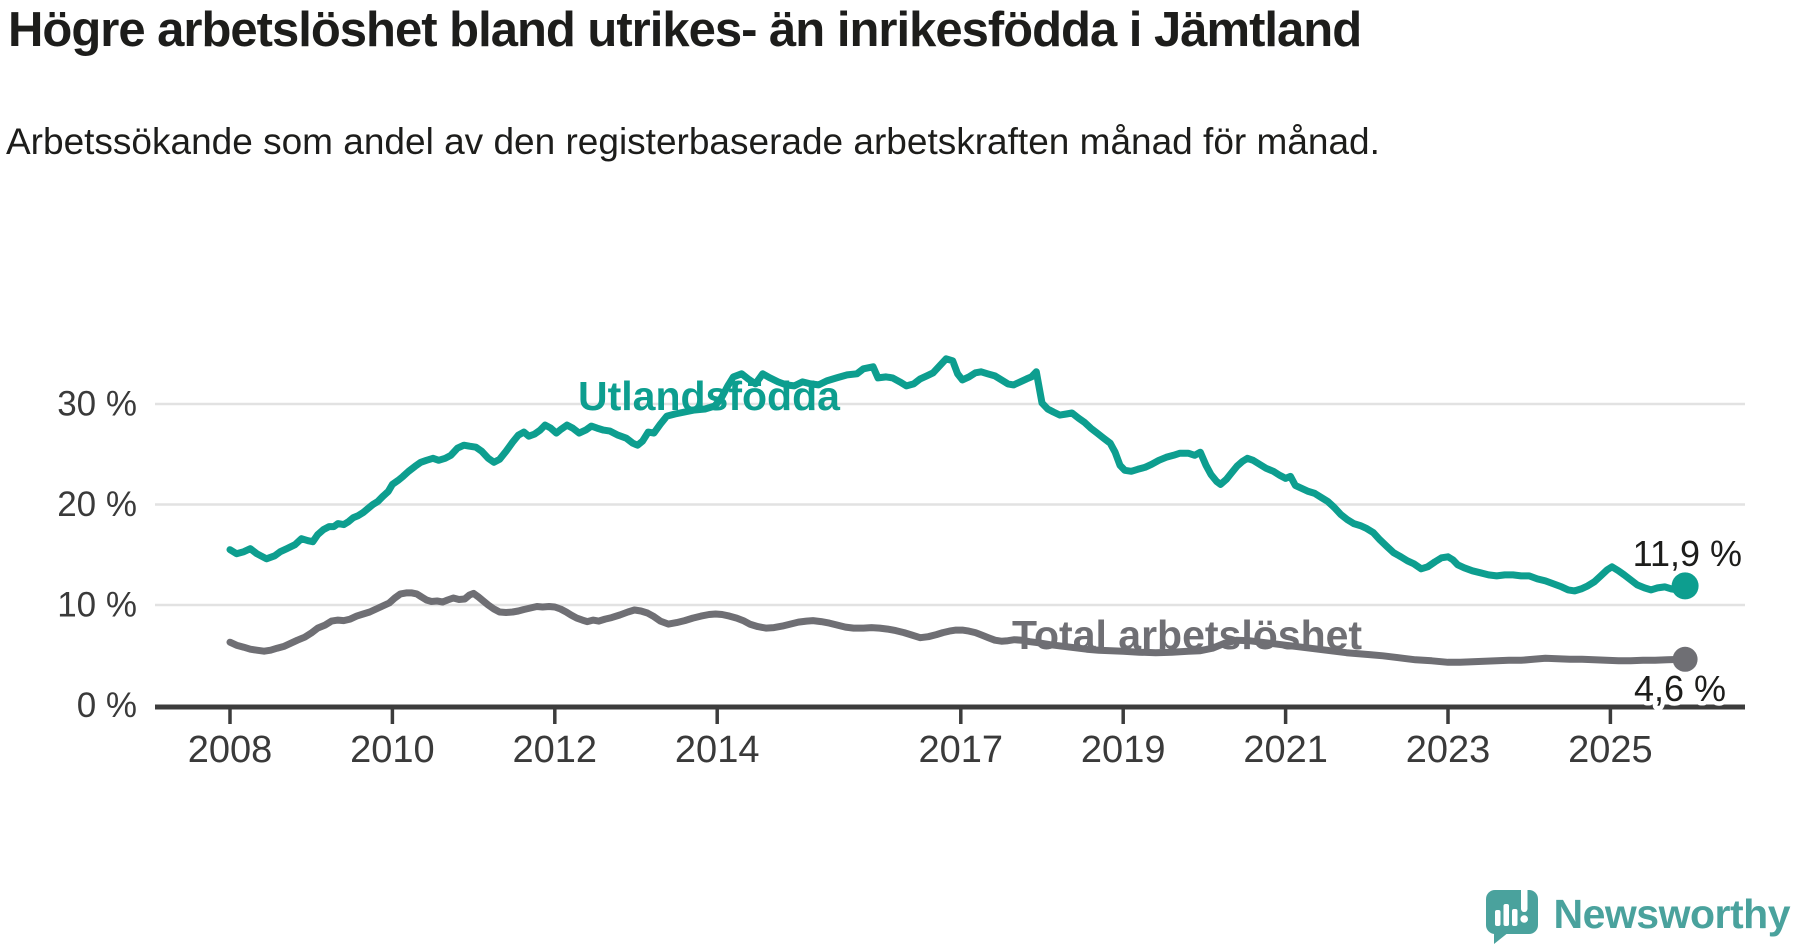  Describe the element at coordinates (392, 750) in the screenshot. I see `x-axis-tick-label: 2010` at that location.